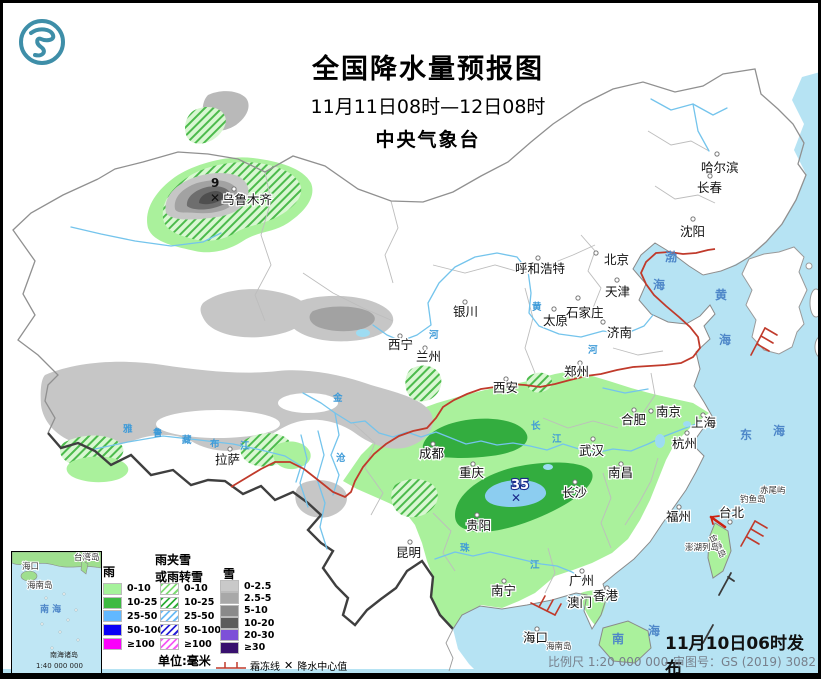 The image size is (821, 679). What do you see at coordinates (231, 665) in the screenshot?
I see `frost-line-icon` at bounding box center [231, 665].